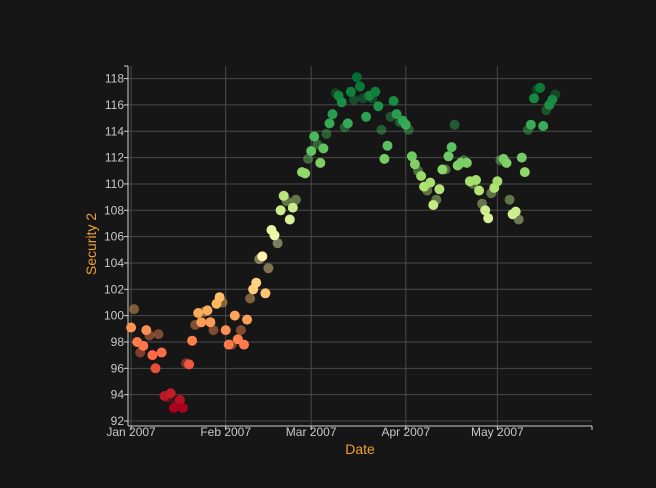  Describe the element at coordinates (405, 432) in the screenshot. I see `x-tick-label: Apr 2007` at that location.